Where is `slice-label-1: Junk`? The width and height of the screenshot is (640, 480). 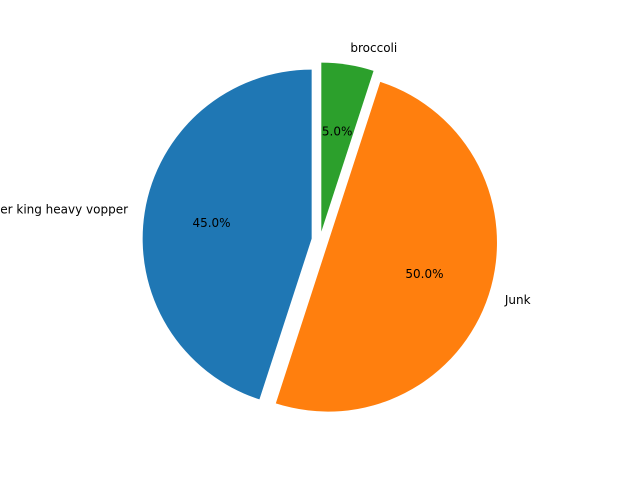
slice-label-1: Junk is located at coordinates (517, 300).